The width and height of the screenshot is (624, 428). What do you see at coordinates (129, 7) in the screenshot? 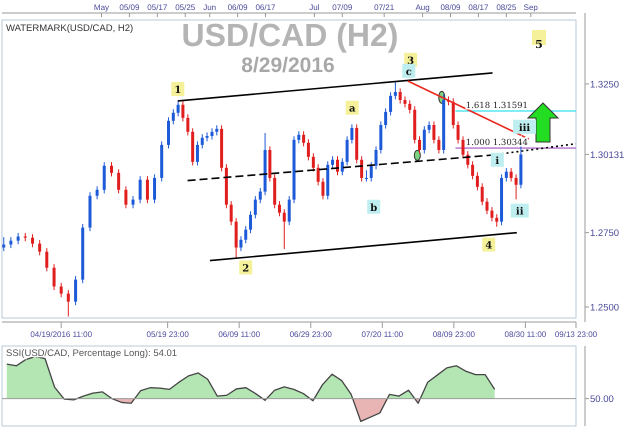
I see `x2-tick-label: 05/09` at bounding box center [129, 7].